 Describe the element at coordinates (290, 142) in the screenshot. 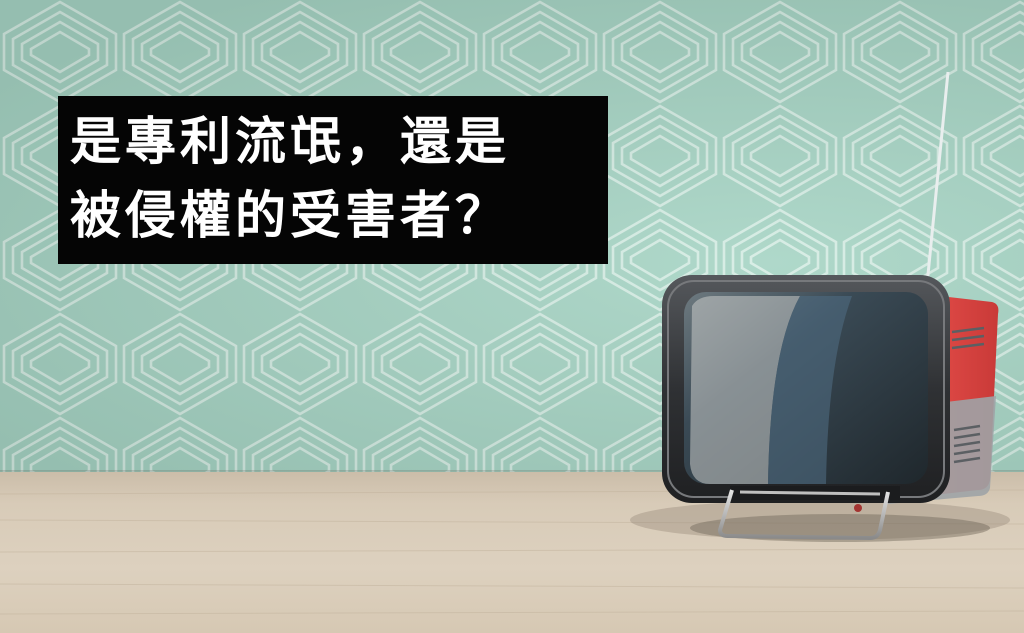

I see `headline-line-1: 是專利流氓，還是` at that location.